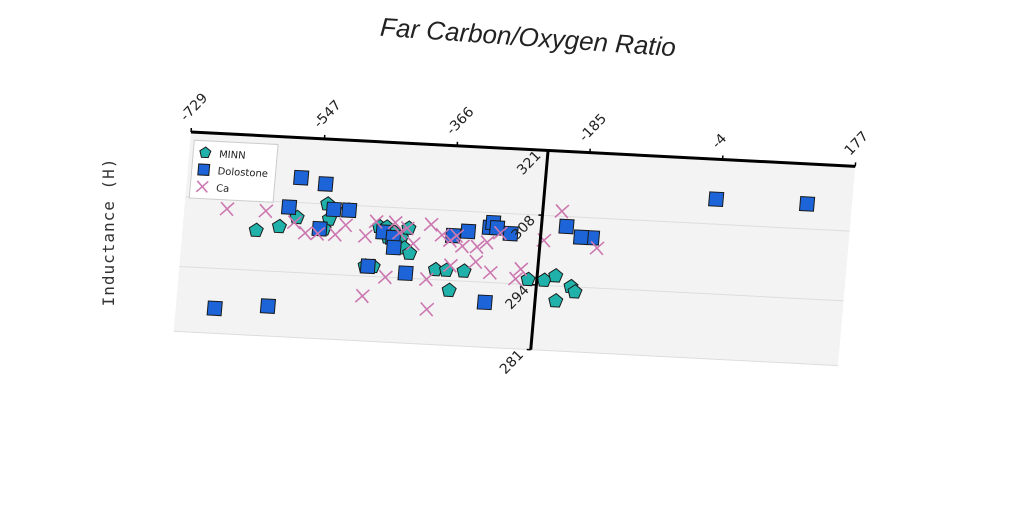  I want to click on chart-title: Far Carbon/Oxygen Ratio, so click(528, 37).